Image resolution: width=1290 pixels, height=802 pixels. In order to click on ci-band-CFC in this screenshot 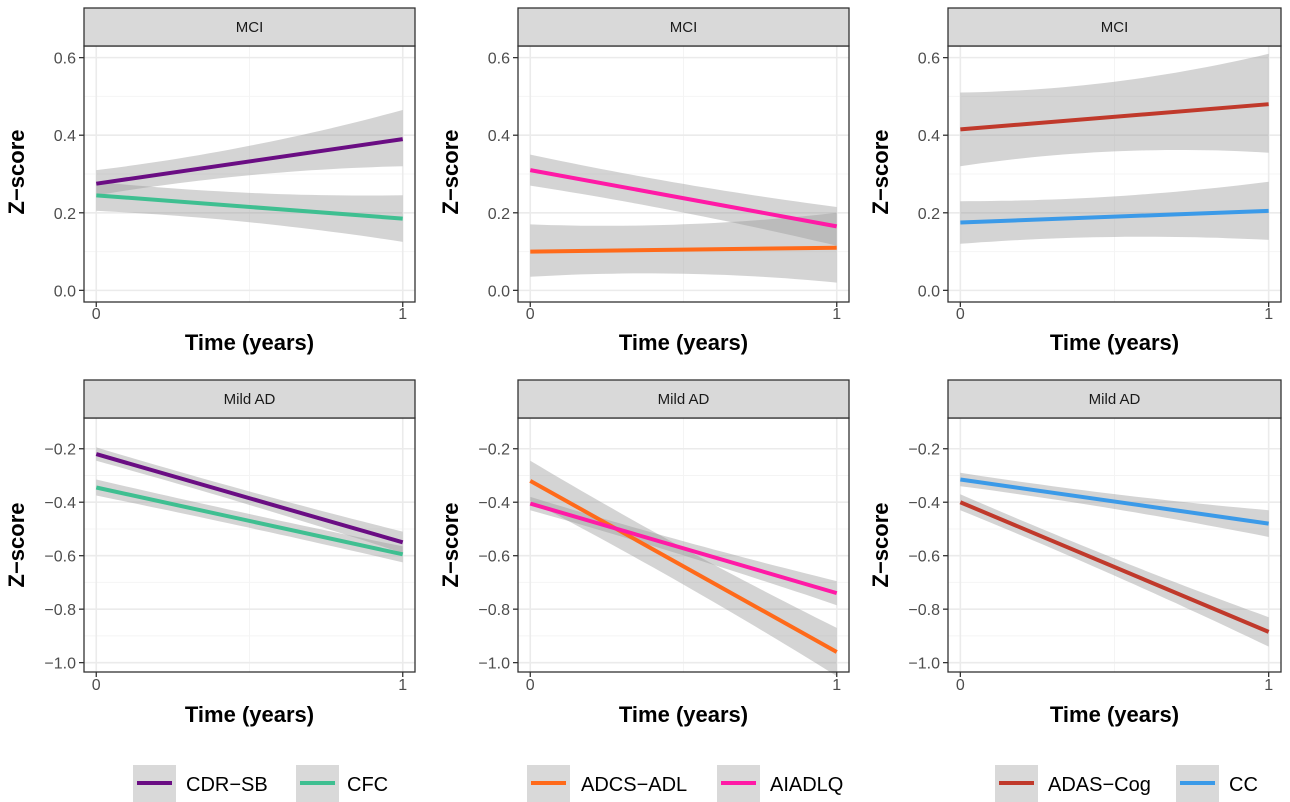, I will do `click(249, 211)`.